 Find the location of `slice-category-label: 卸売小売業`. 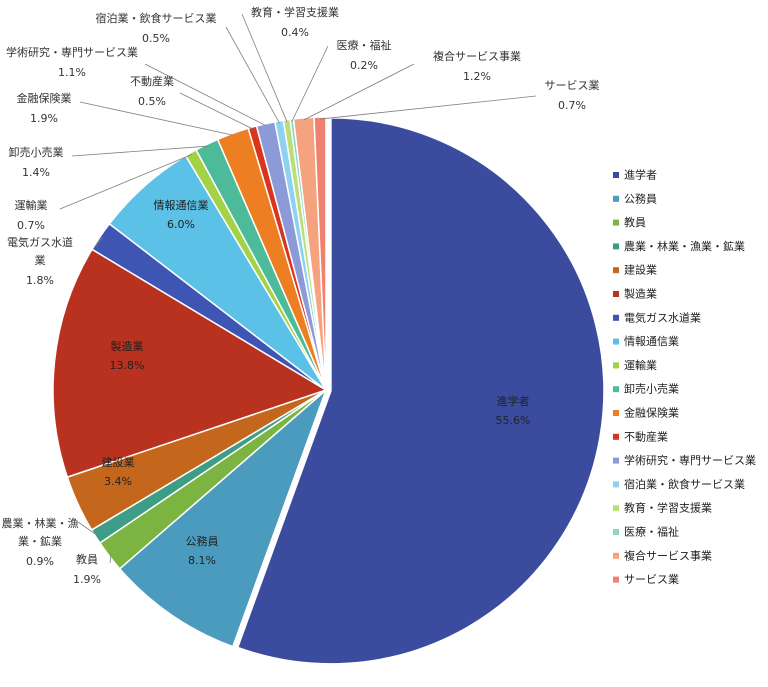

slice-category-label: 卸売小売業 is located at coordinates (36, 152).